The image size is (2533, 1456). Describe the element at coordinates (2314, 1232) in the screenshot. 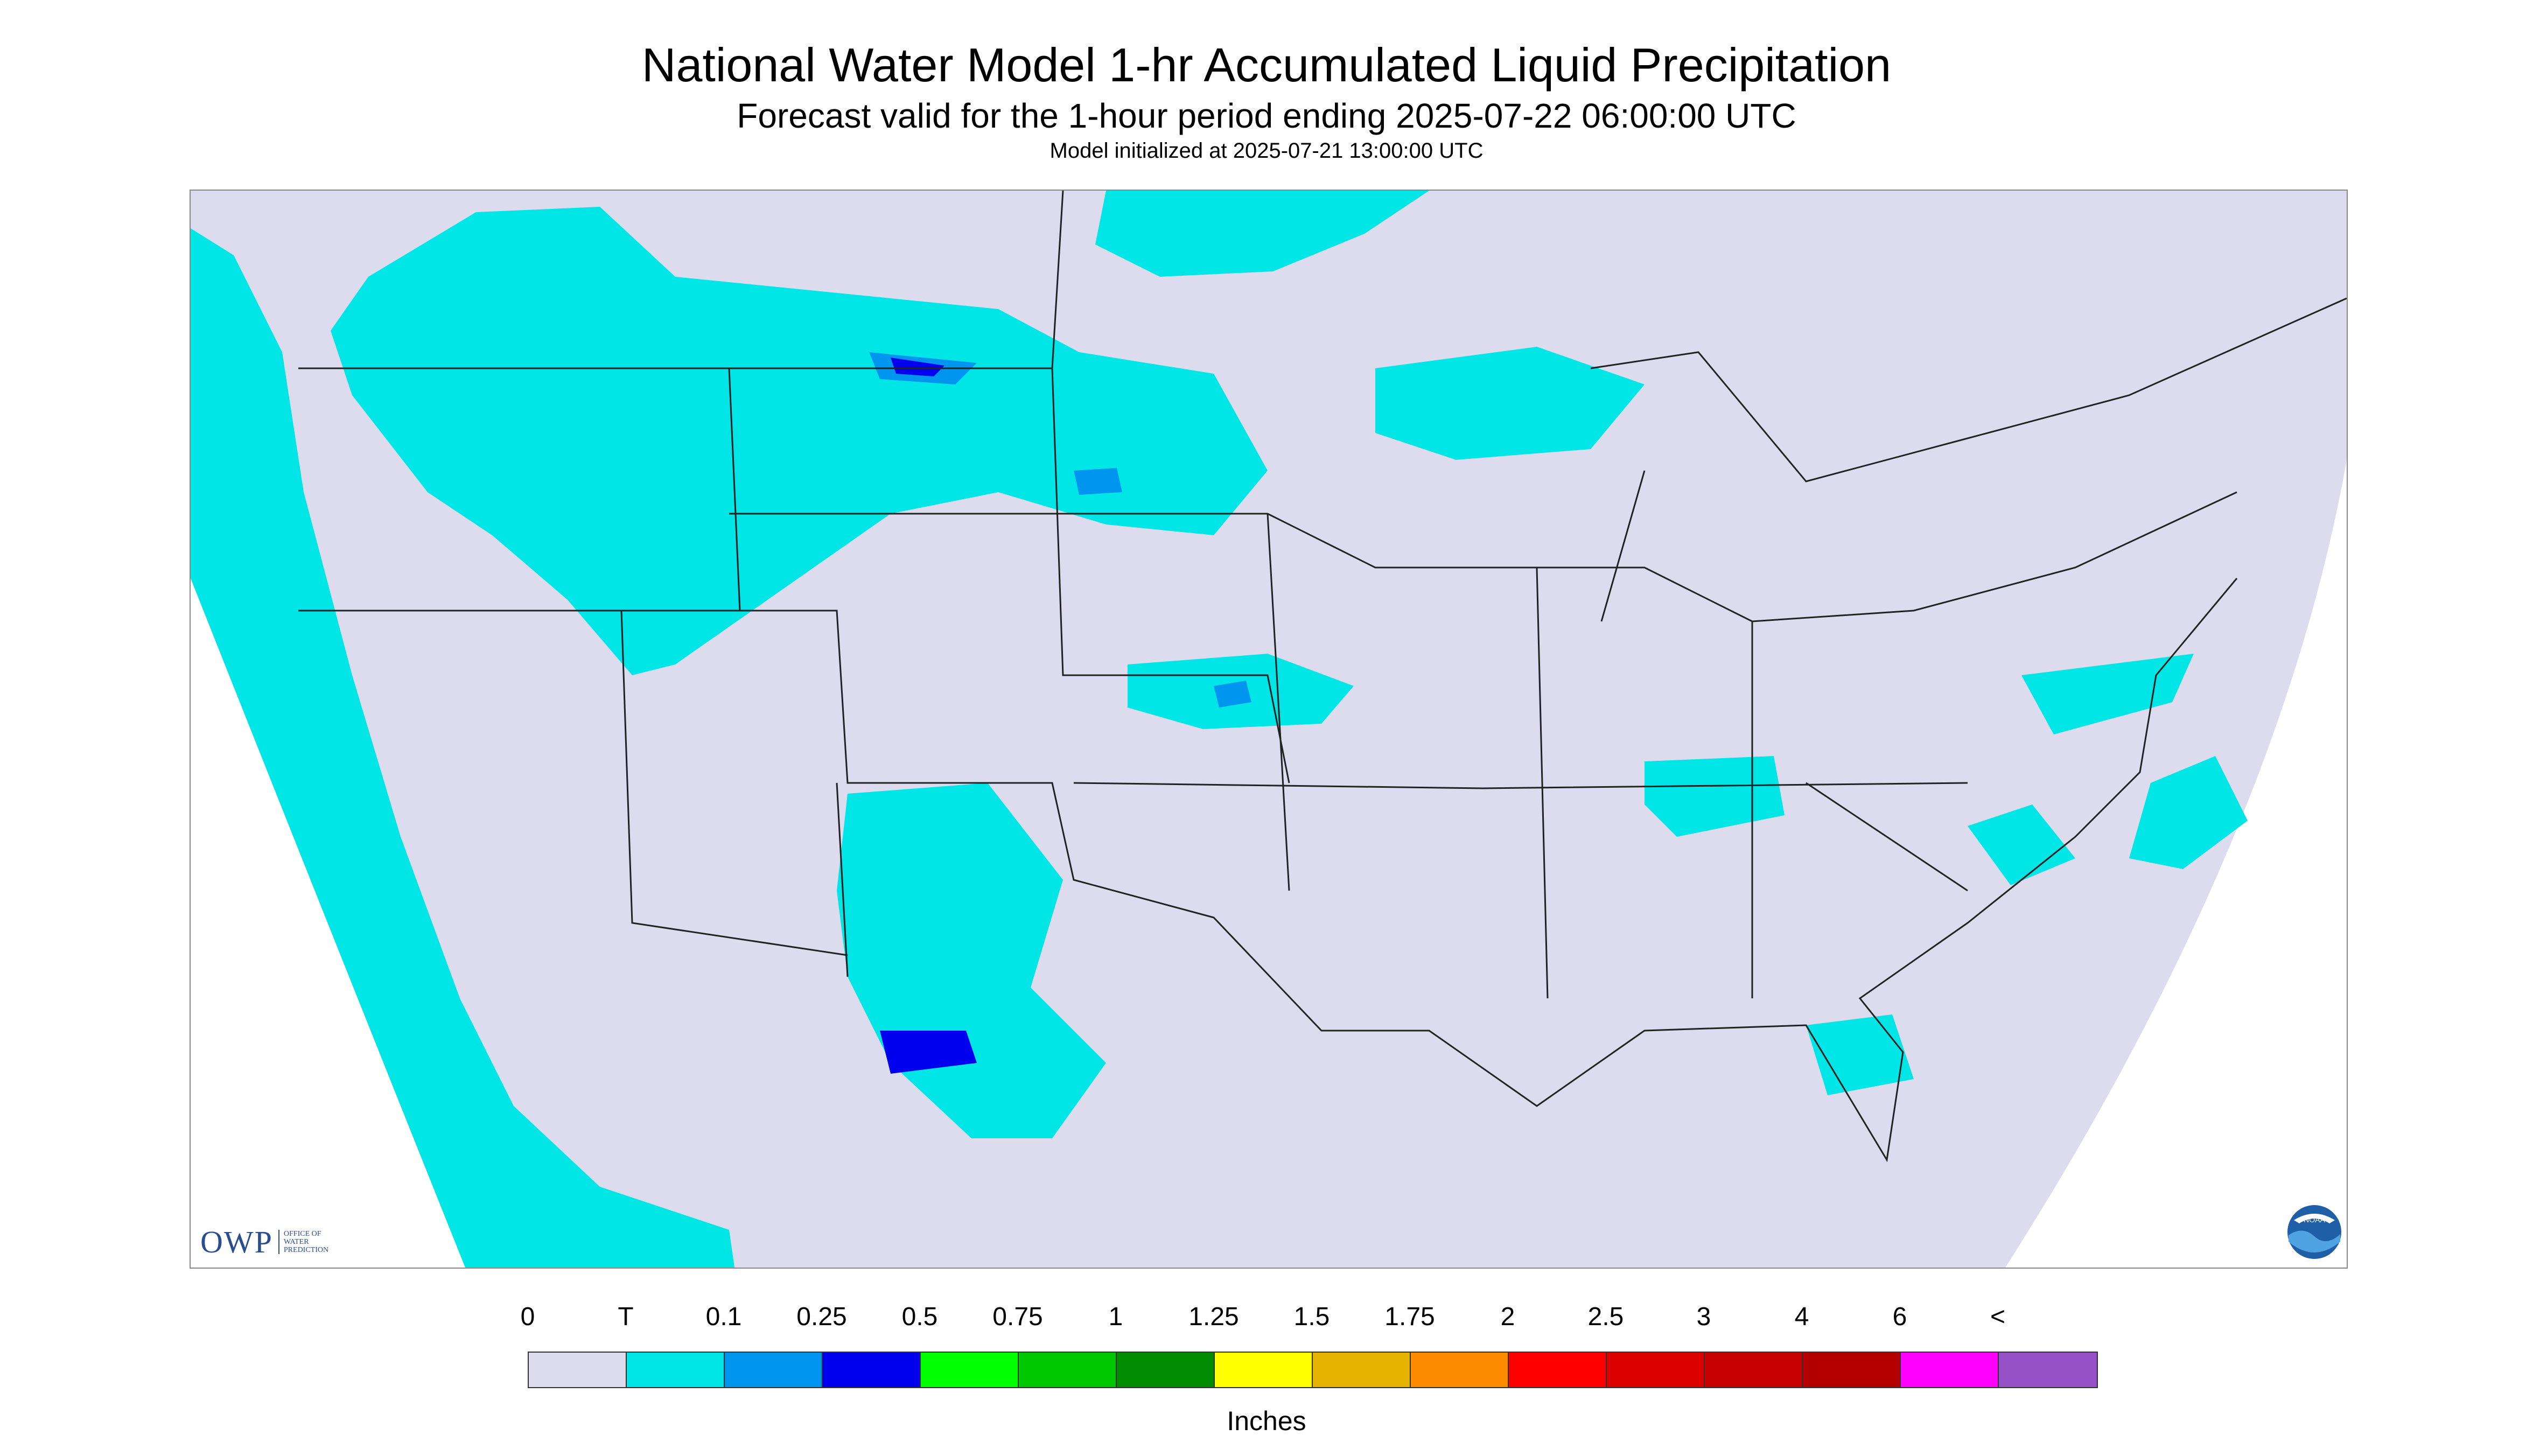

I see `noaa-logo-icon: NOAA` at that location.